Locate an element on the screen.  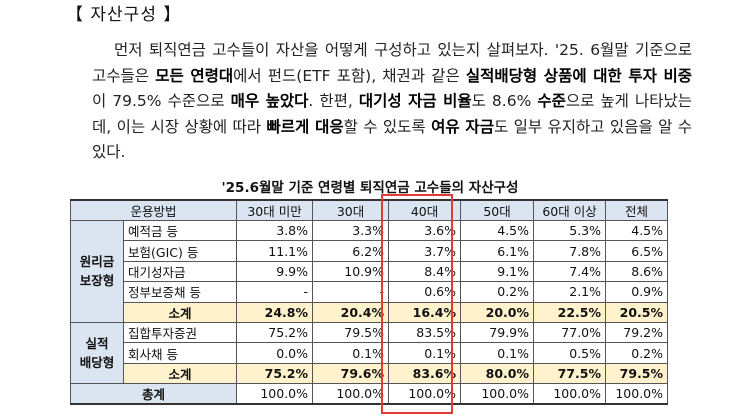
cell: 3.3% is located at coordinates (351, 230).